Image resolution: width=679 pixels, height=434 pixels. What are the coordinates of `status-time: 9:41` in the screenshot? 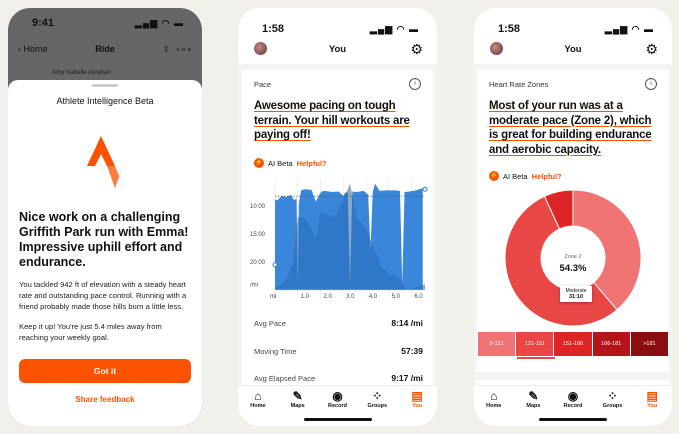 It's located at (43, 23).